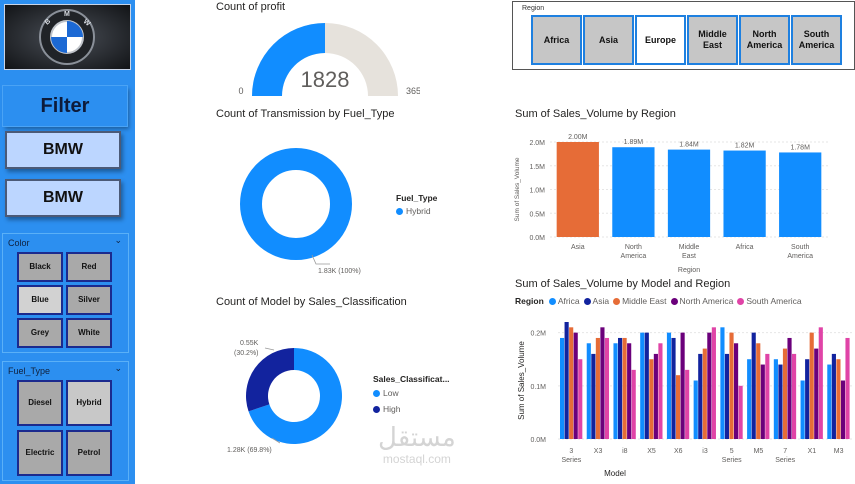 This screenshot has height=484, width=855. What do you see at coordinates (29, 371) in the screenshot?
I see `fuel-type-slicer-label: Fuel_Type` at bounding box center [29, 371].